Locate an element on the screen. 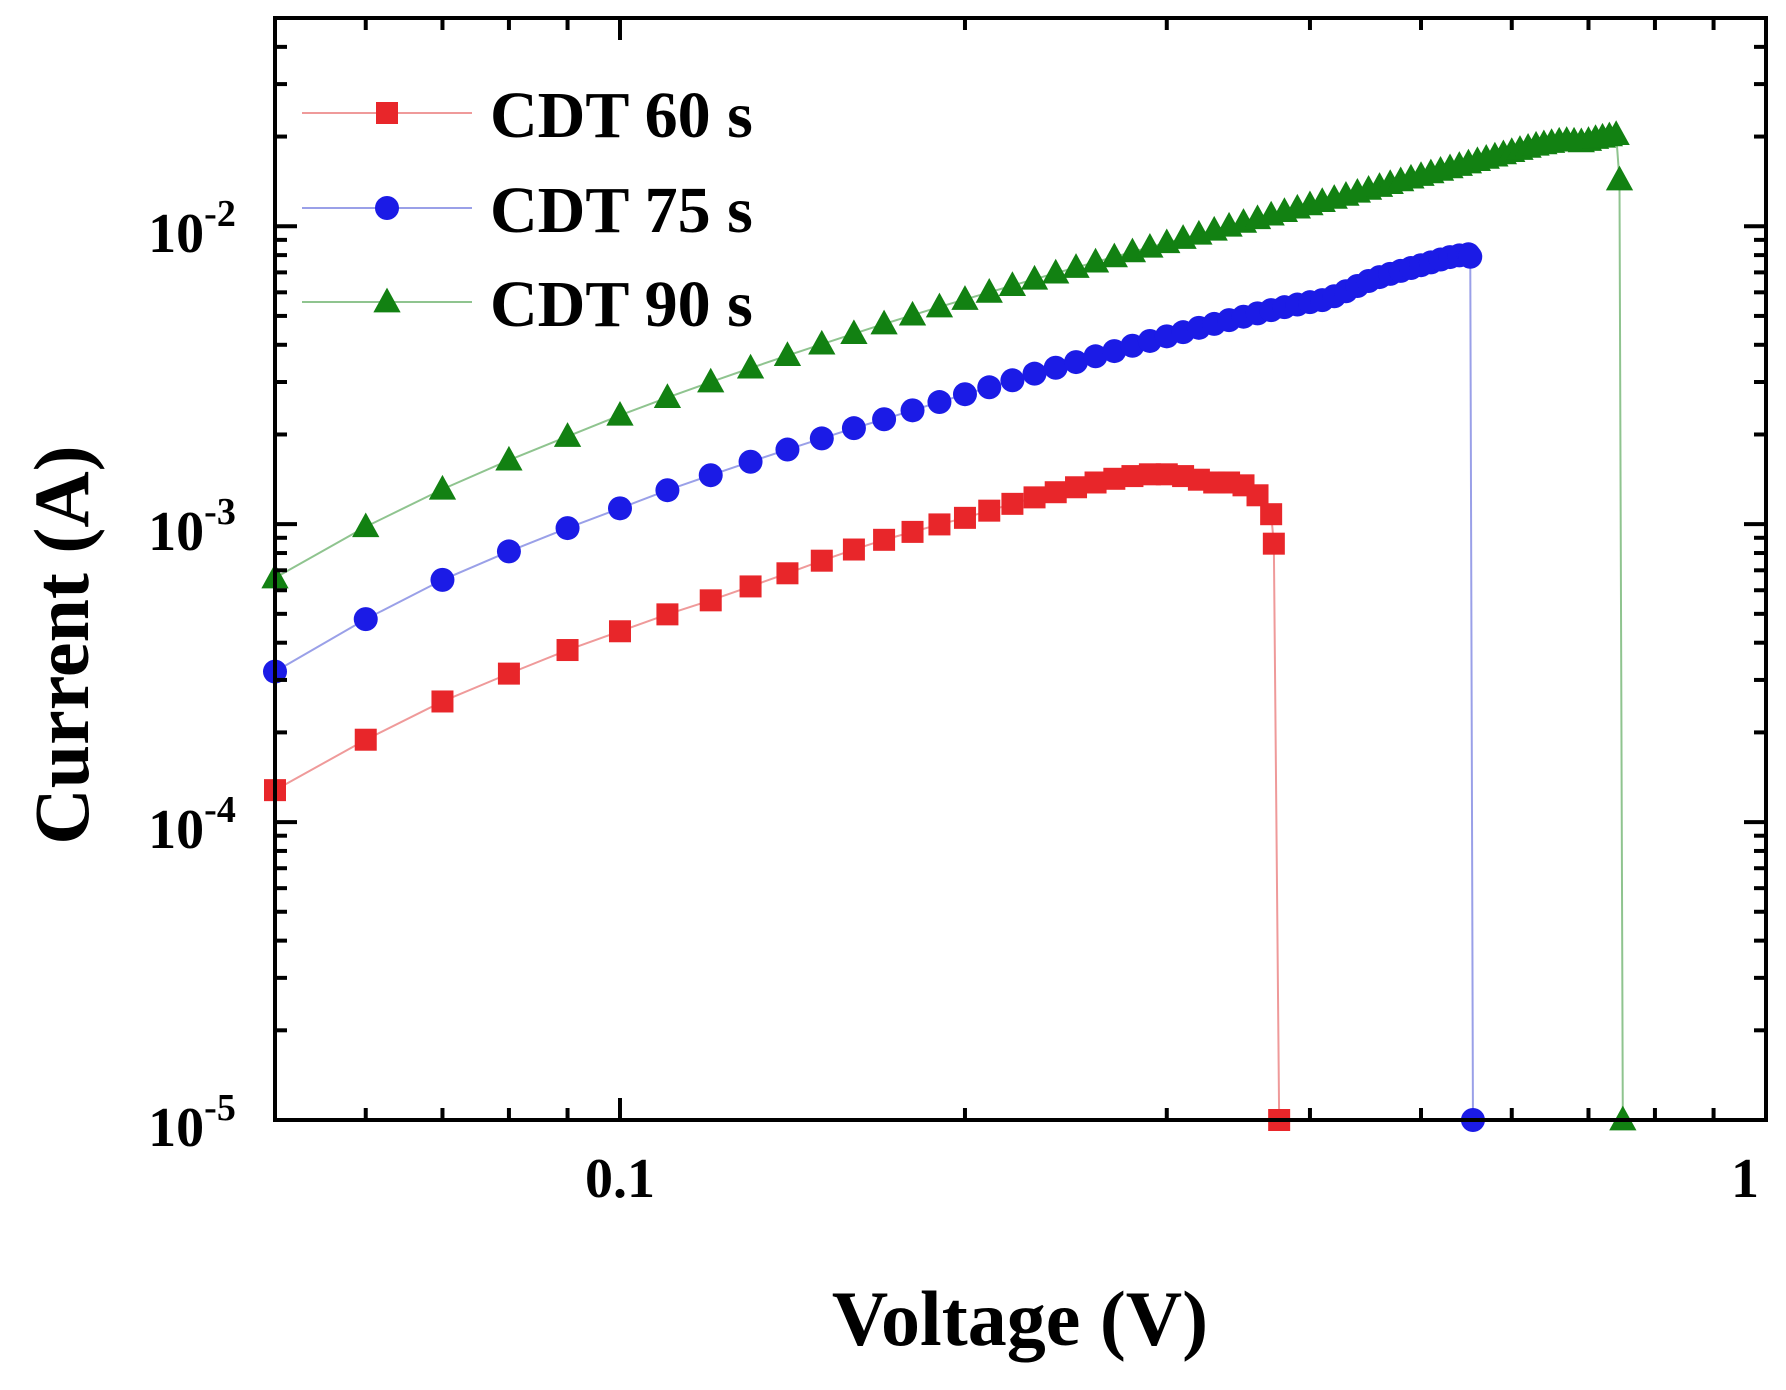 The height and width of the screenshot is (1390, 1786). y-tick-label: 10⁻³ is located at coordinates (192, 527).